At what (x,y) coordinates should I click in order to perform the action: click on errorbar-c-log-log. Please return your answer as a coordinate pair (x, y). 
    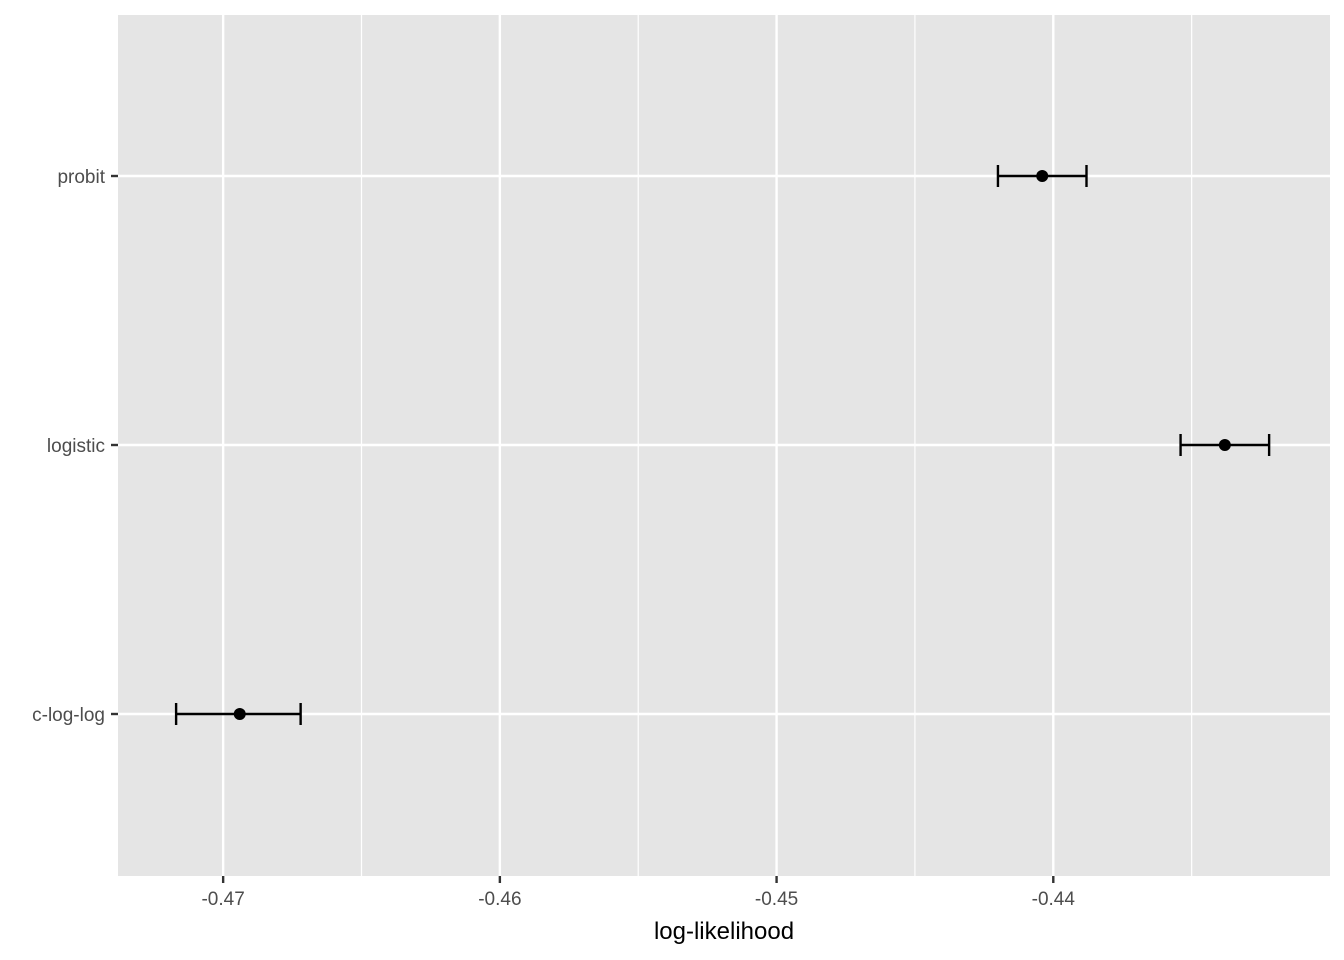
    Looking at the image, I should click on (238, 714).